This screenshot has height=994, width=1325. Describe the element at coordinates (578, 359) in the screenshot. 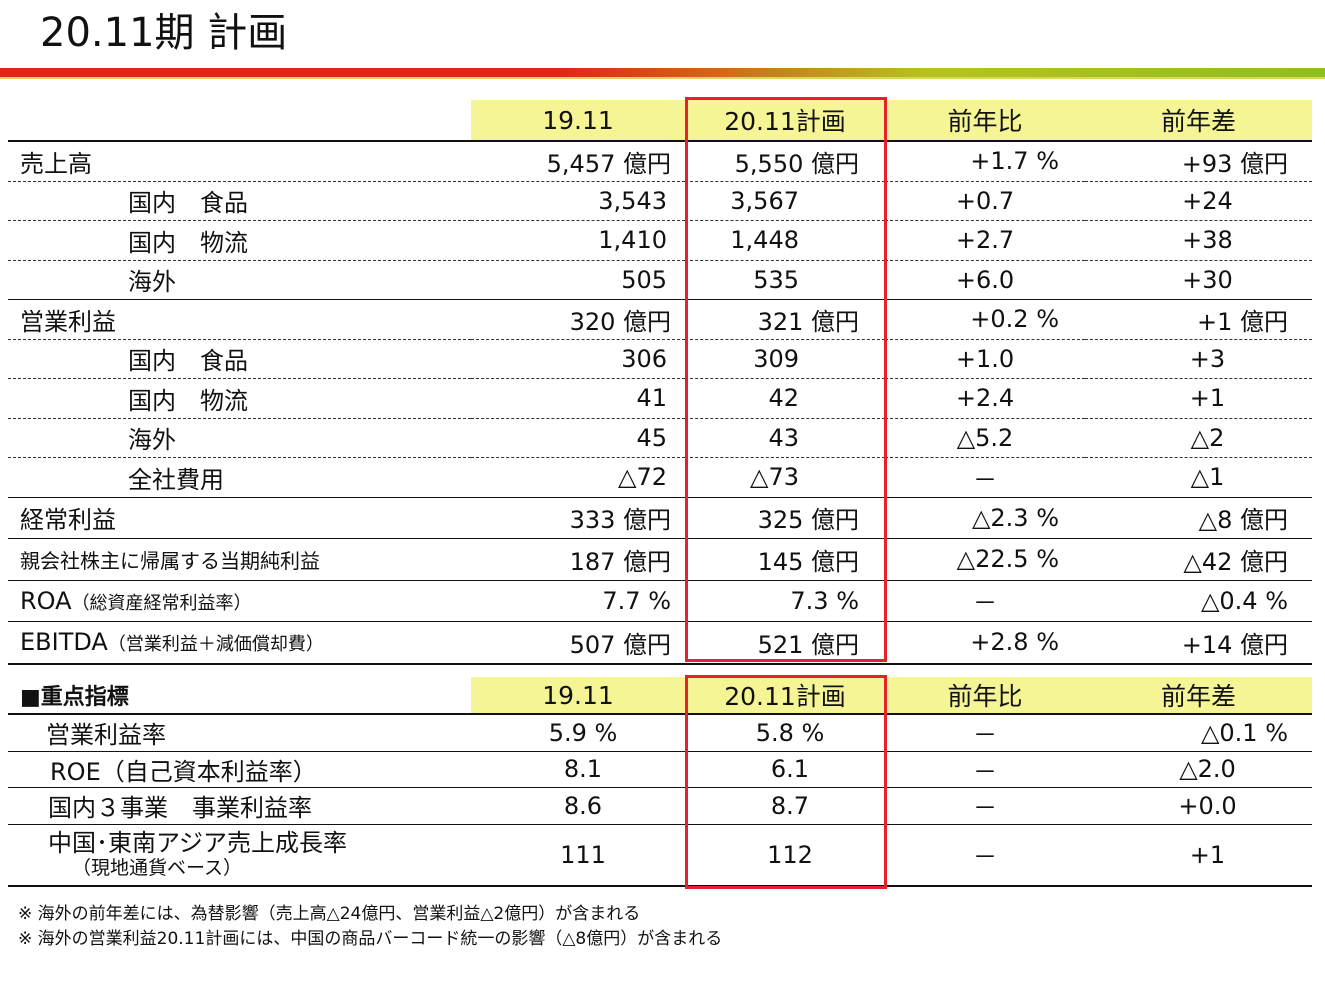

I see `cell-19-11: 306` at that location.